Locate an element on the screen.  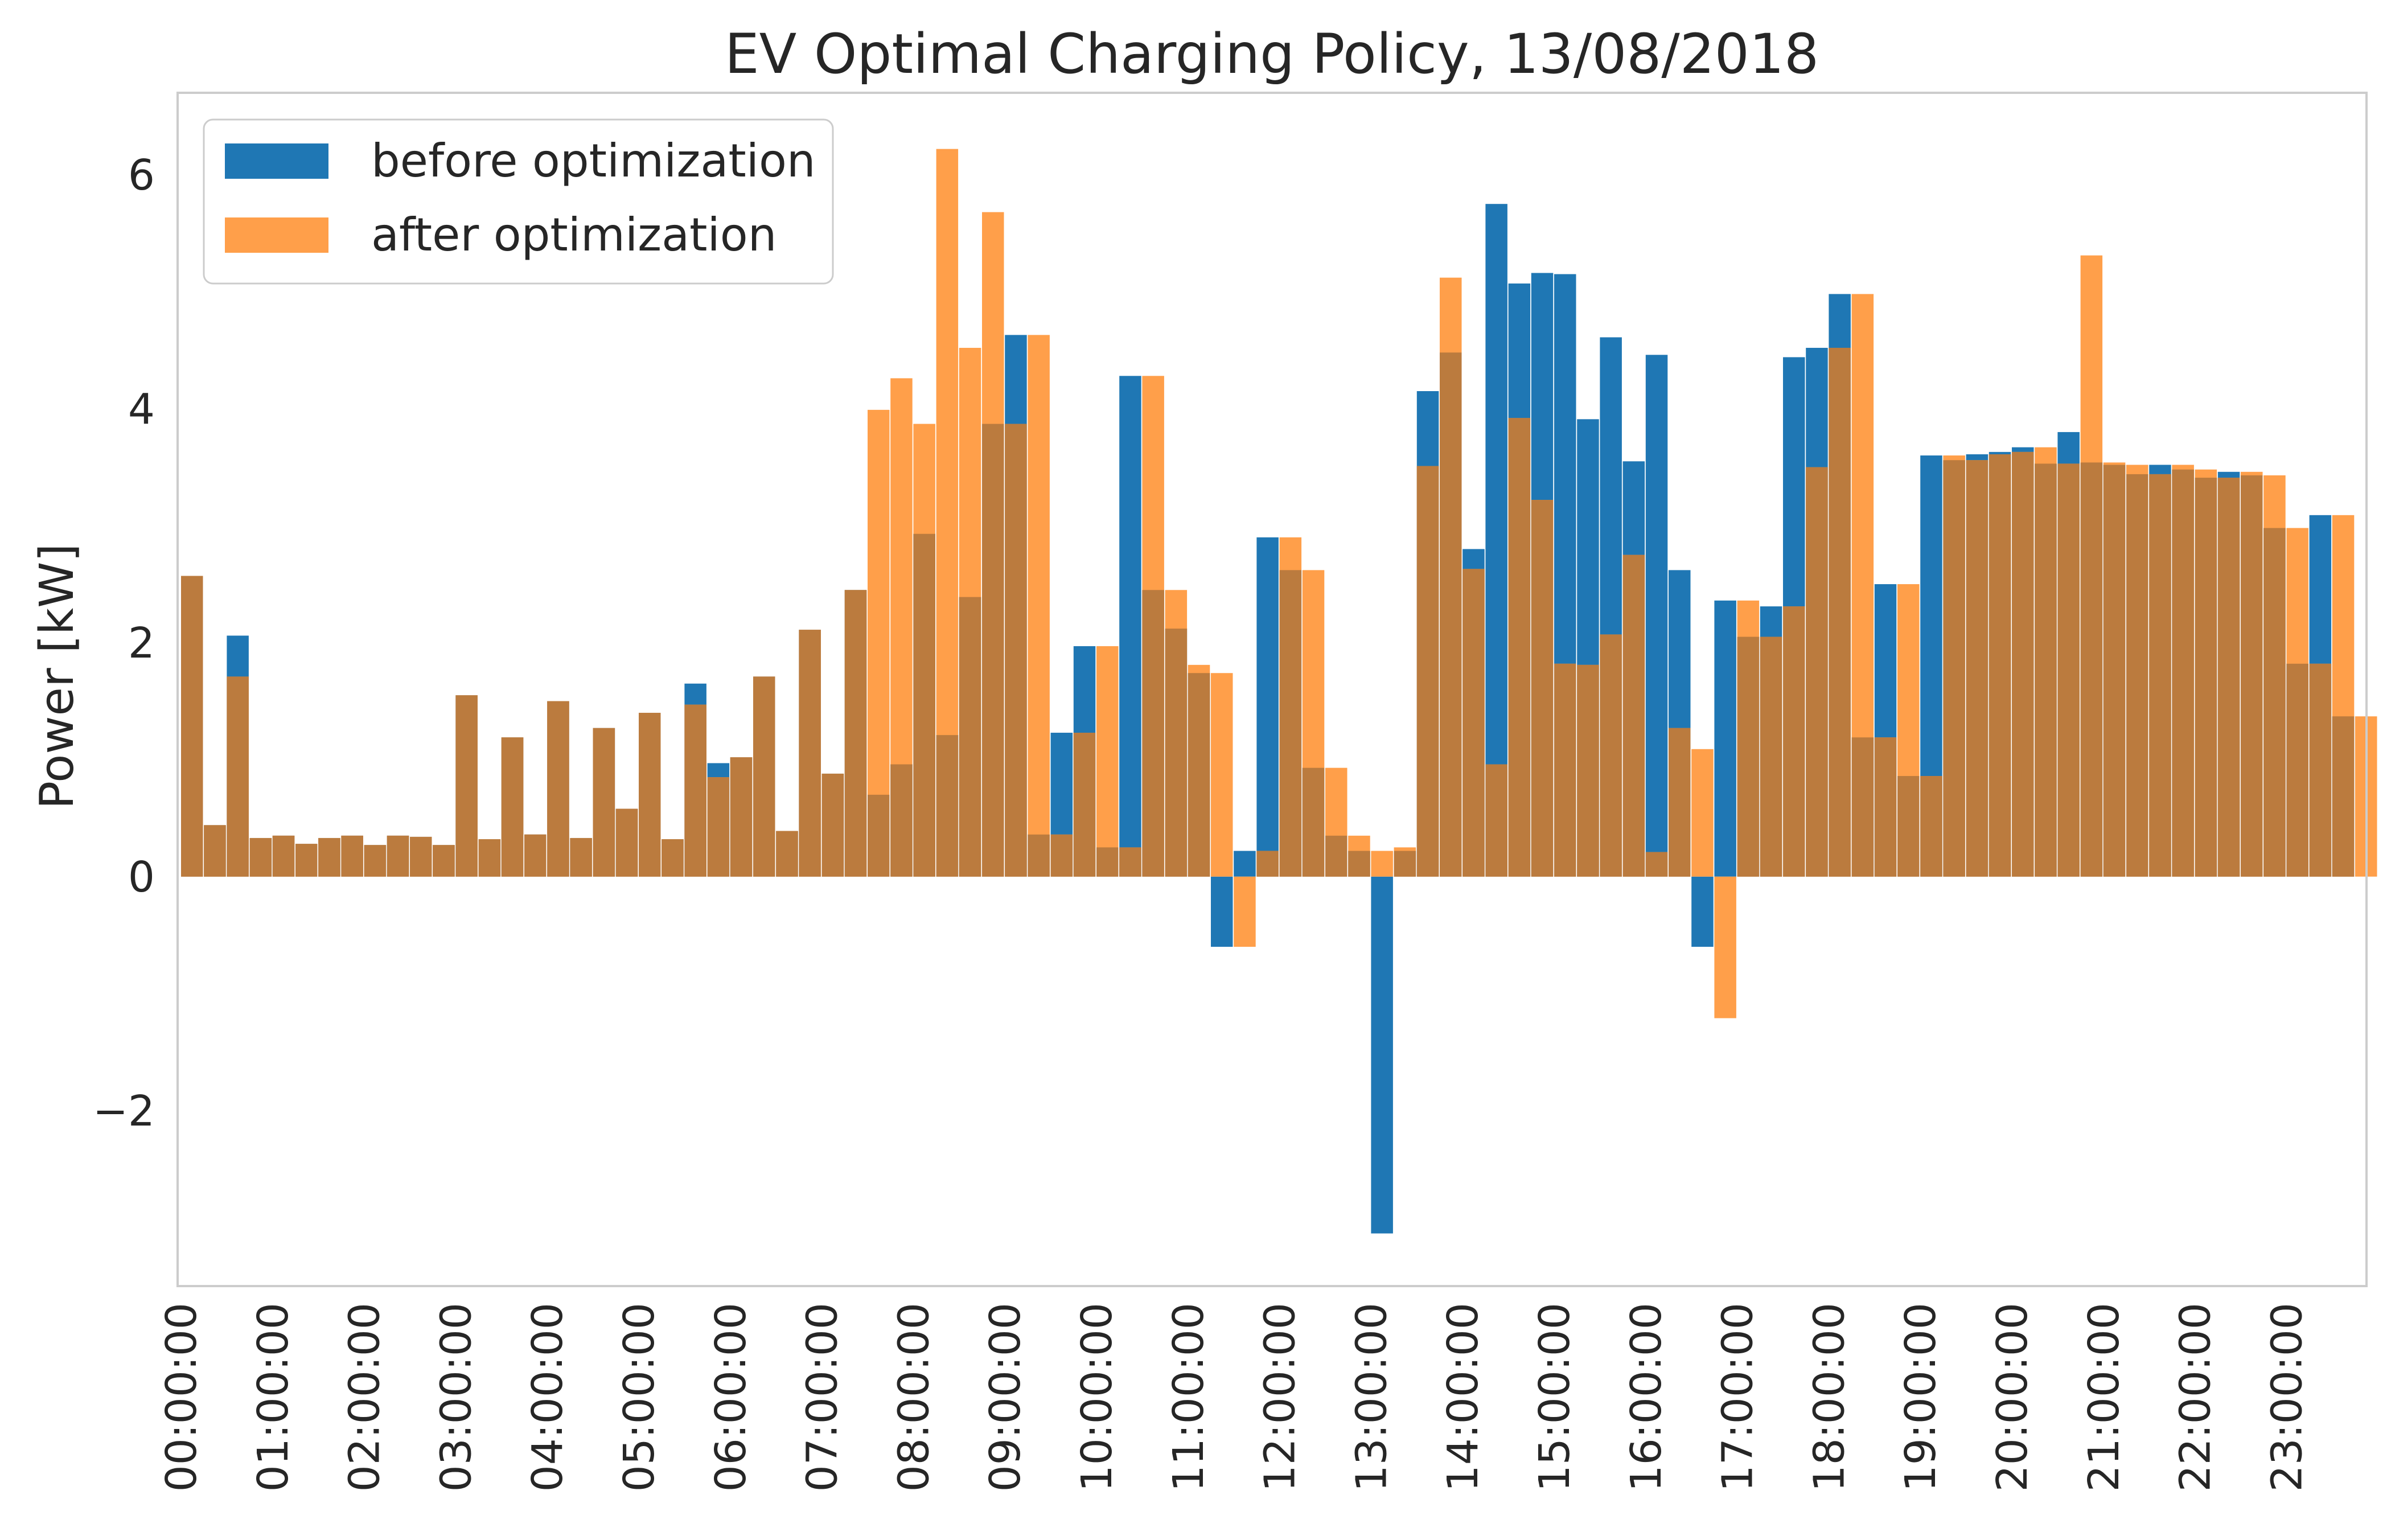
x-tick-label: 23:00:00 is located at coordinates (2286, 1397).